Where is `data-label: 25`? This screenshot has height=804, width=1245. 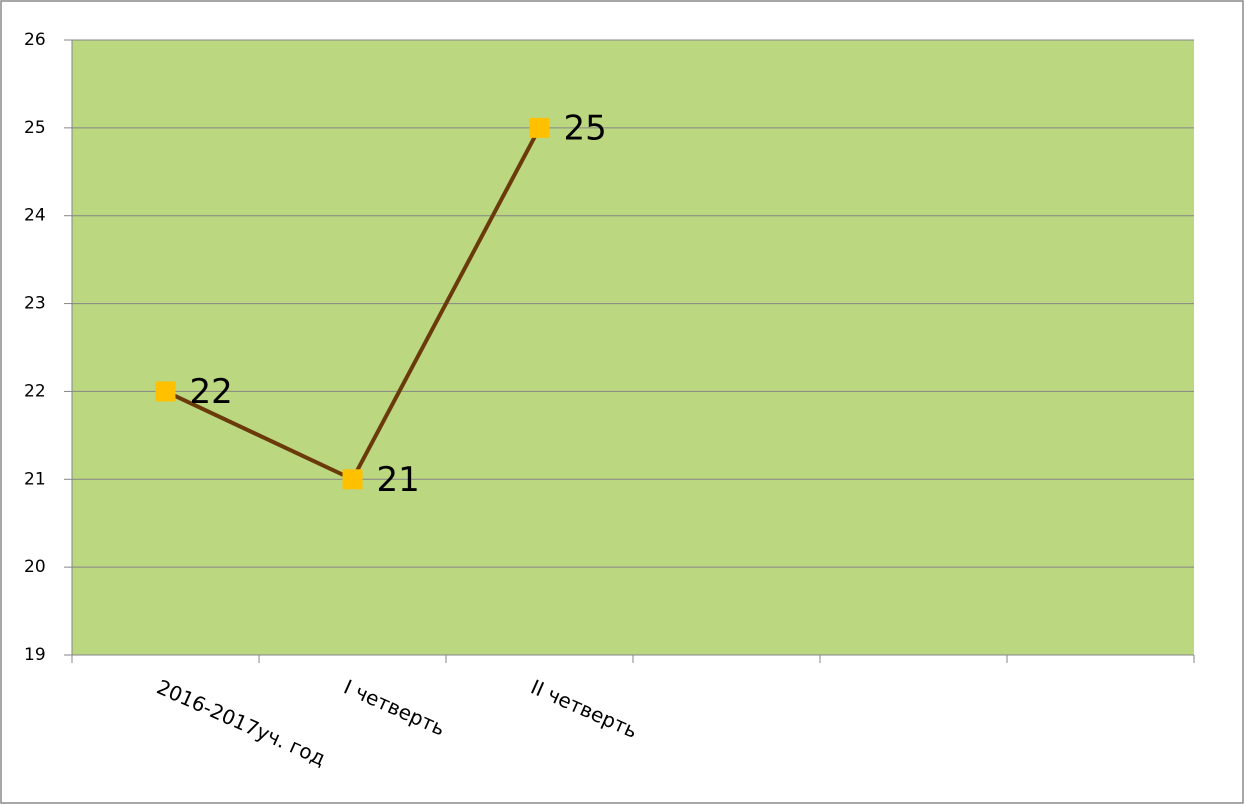
data-label: 25 is located at coordinates (585, 128).